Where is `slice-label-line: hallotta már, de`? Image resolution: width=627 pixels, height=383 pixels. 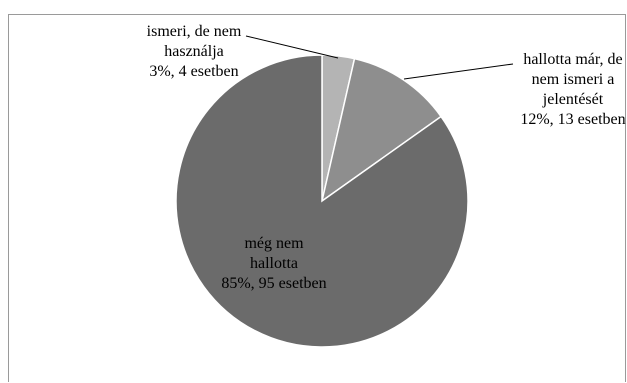 slice-label-line: hallotta már, de is located at coordinates (572, 59).